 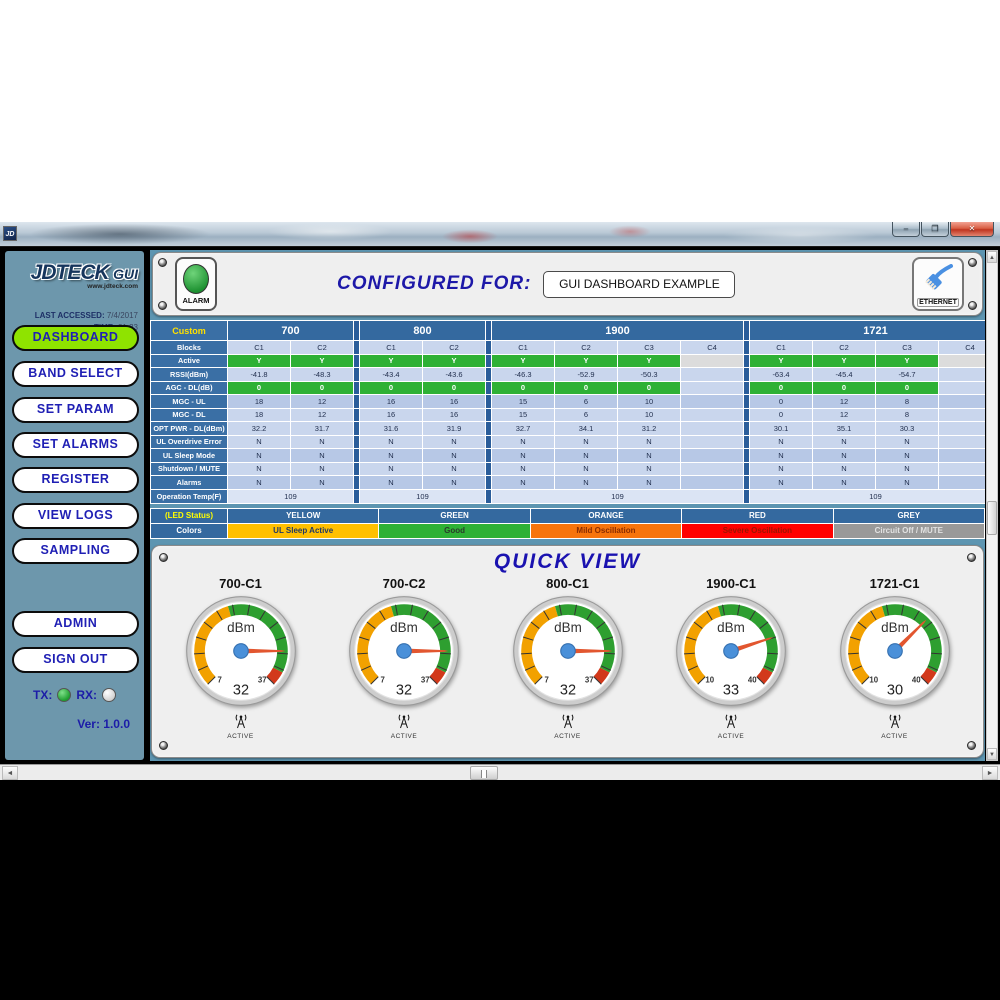 I want to click on alarm-led-icon, so click(x=196, y=278).